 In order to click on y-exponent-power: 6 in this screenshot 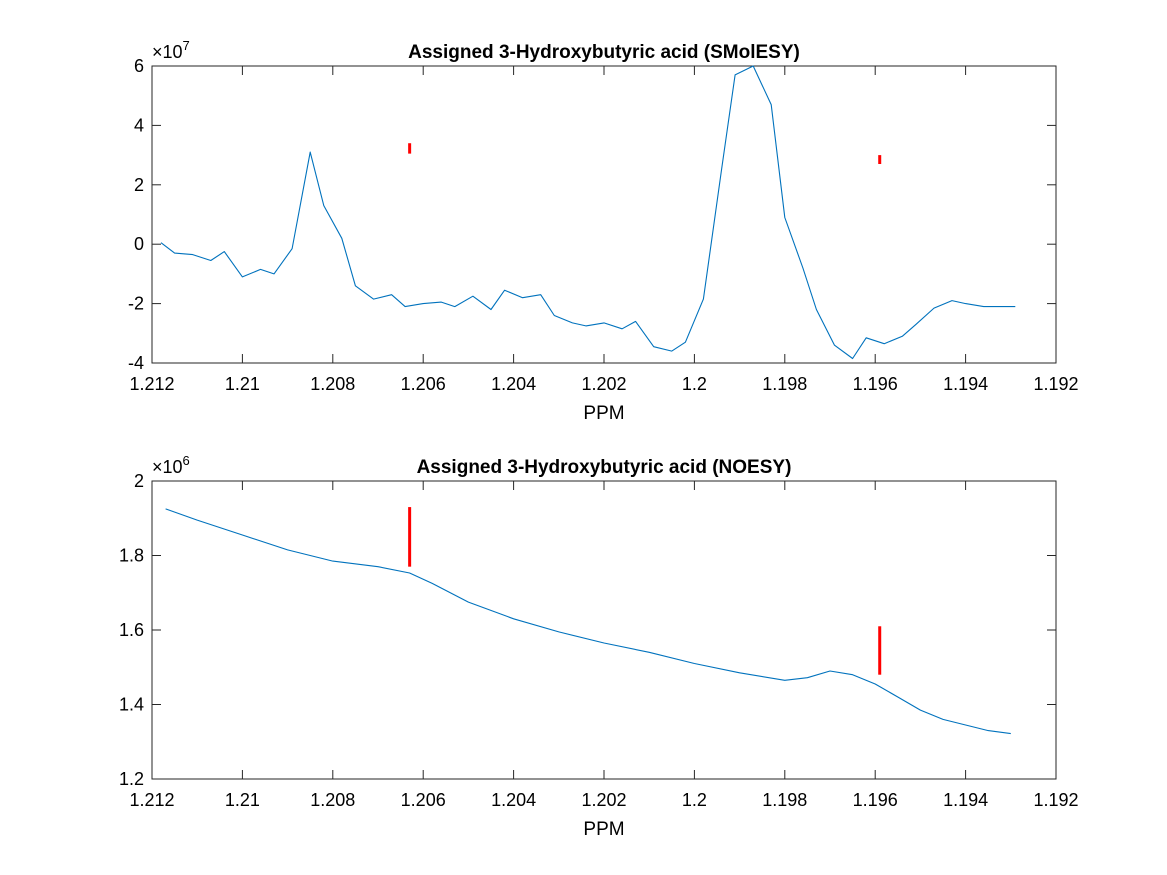, I will do `click(186, 460)`.